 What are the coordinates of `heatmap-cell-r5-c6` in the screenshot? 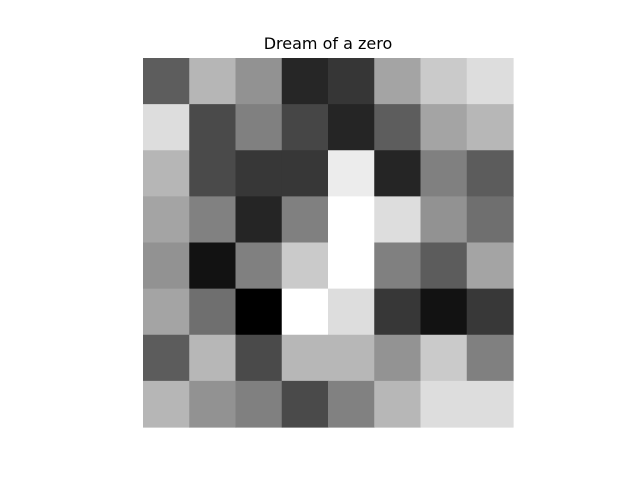 It's located at (444, 312).